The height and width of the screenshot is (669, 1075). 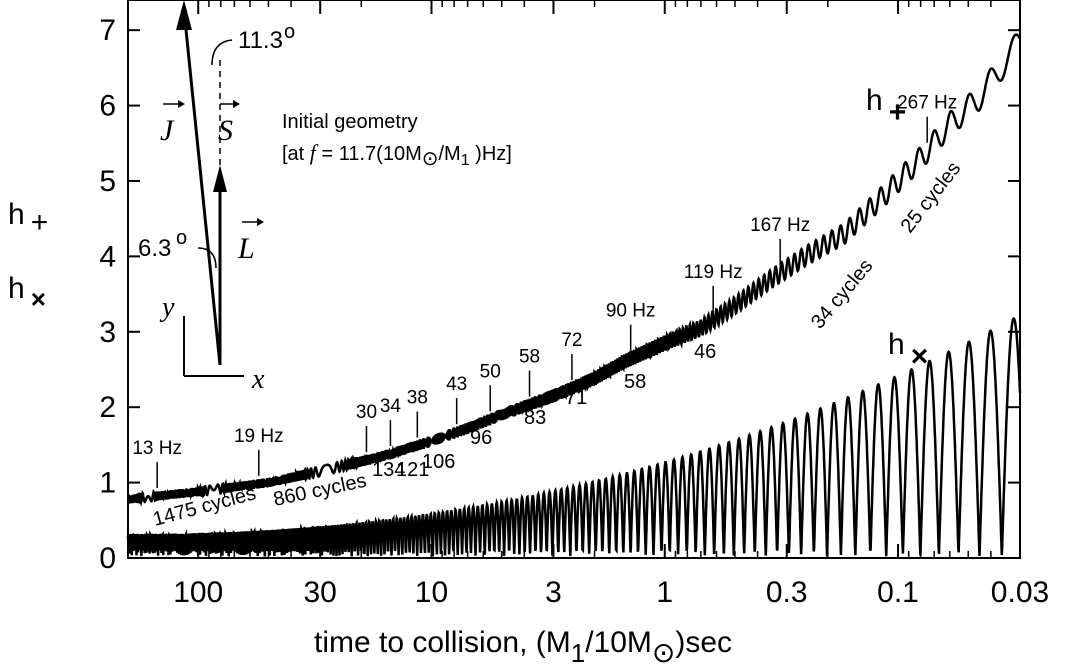 What do you see at coordinates (635, 382) in the screenshot?
I see `cycle-label: 58` at bounding box center [635, 382].